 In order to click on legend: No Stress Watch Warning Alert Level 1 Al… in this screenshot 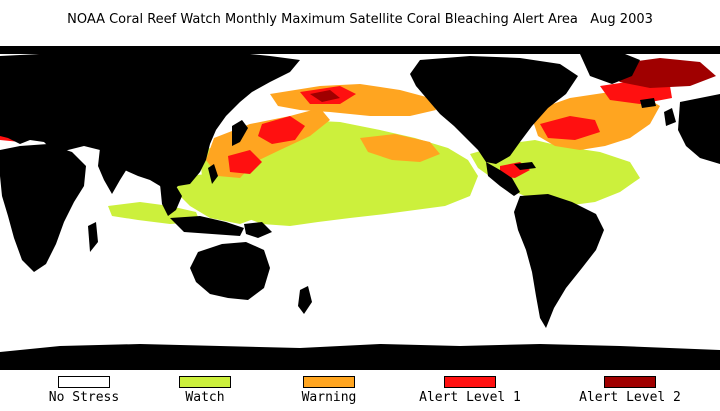, I will do `click(360, 392)`.